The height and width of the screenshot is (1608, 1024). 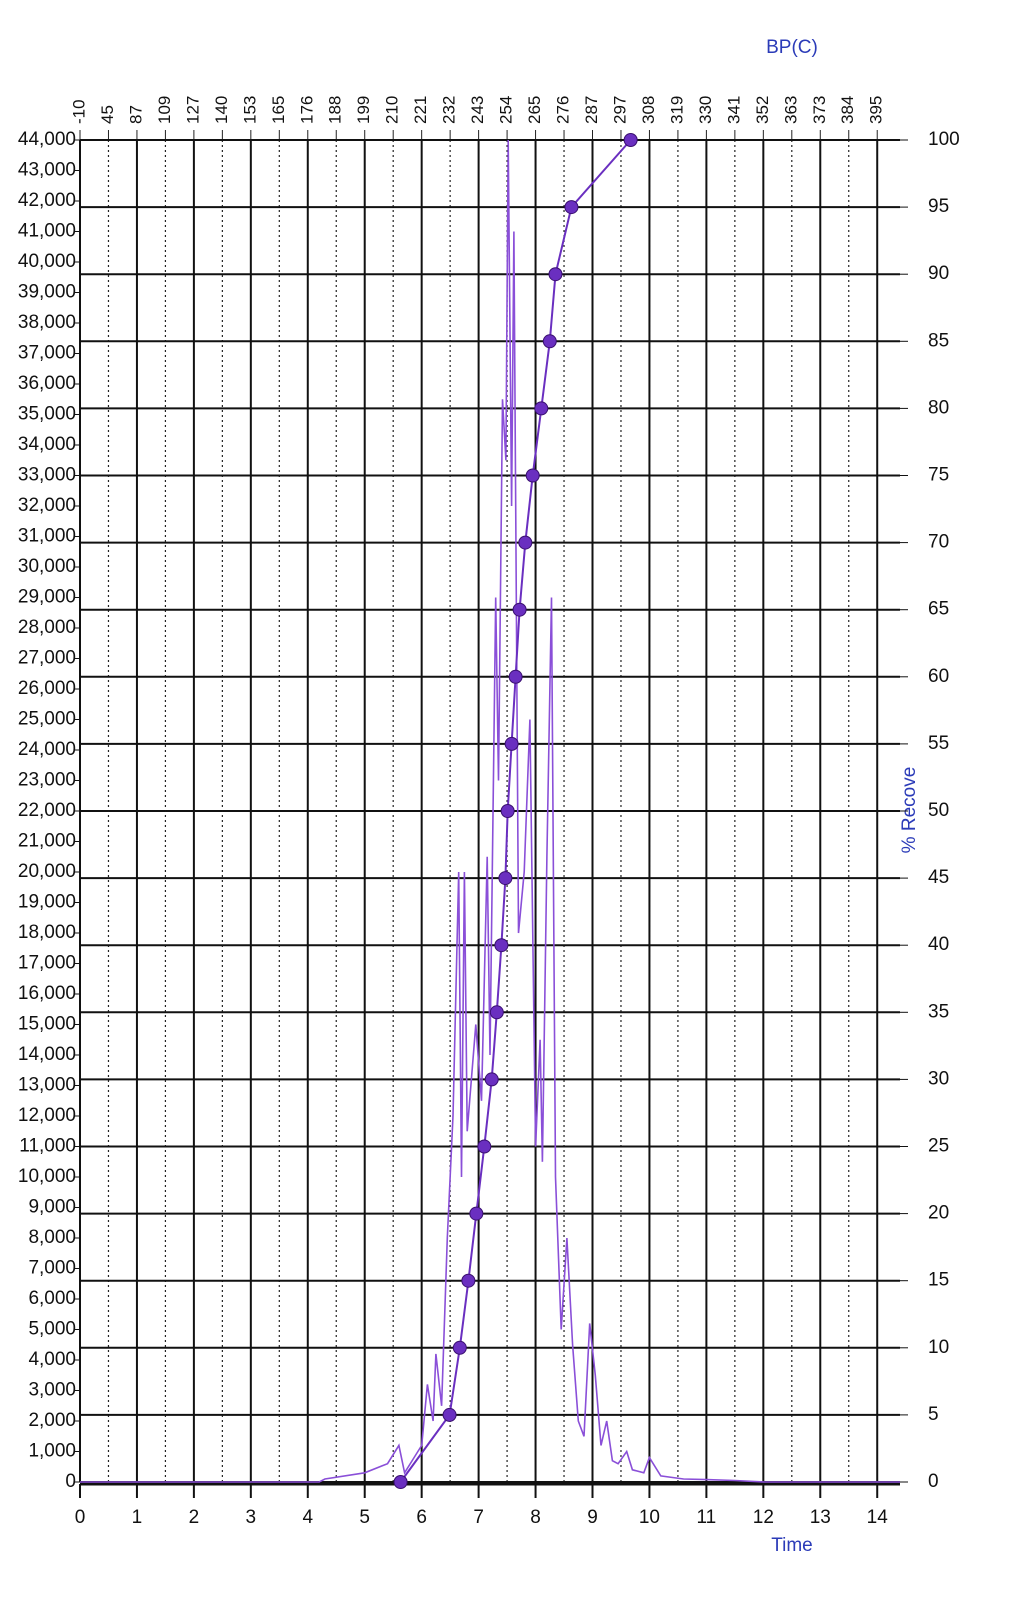 What do you see at coordinates (933, 1481) in the screenshot?
I see `y2-tick-label: 0` at bounding box center [933, 1481].